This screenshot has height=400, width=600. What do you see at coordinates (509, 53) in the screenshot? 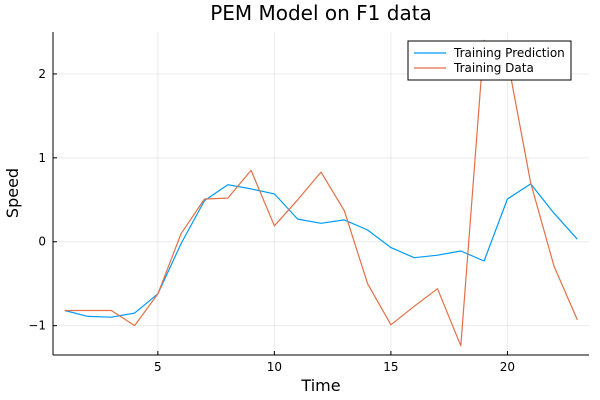
I see `legend-label: Training Prediction` at bounding box center [509, 53].